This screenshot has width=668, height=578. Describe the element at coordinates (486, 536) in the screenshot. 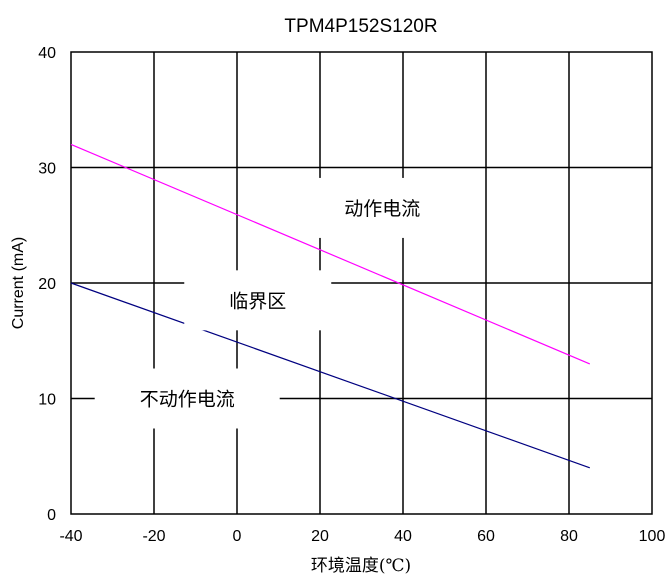

I see `x-tick-label: 60` at that location.